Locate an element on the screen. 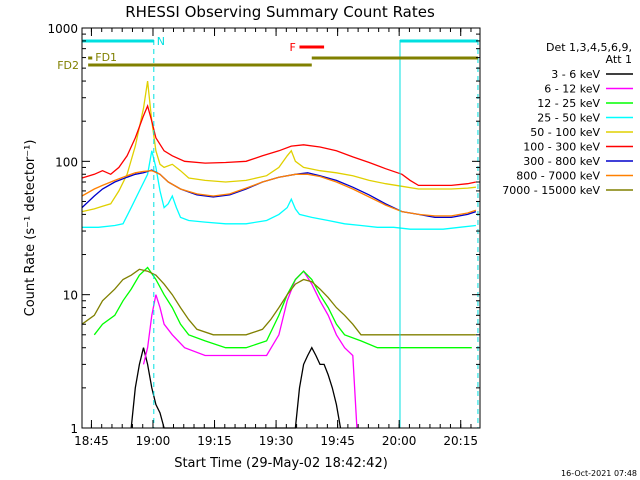 Image resolution: width=640 pixels, height=480 pixels. legend-header-0: Det 1,3,4,5,6,9, is located at coordinates (589, 47).